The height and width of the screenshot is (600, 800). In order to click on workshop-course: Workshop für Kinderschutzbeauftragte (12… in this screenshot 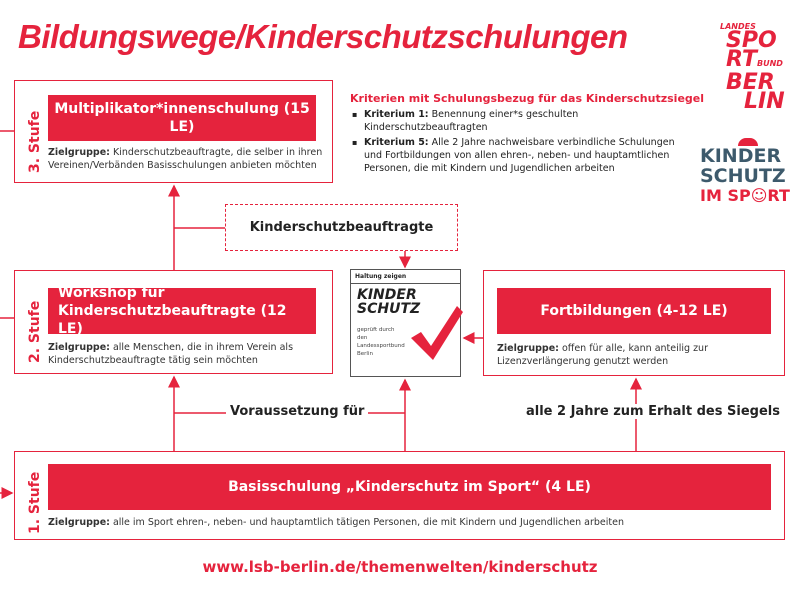, I will do `click(182, 311)`.